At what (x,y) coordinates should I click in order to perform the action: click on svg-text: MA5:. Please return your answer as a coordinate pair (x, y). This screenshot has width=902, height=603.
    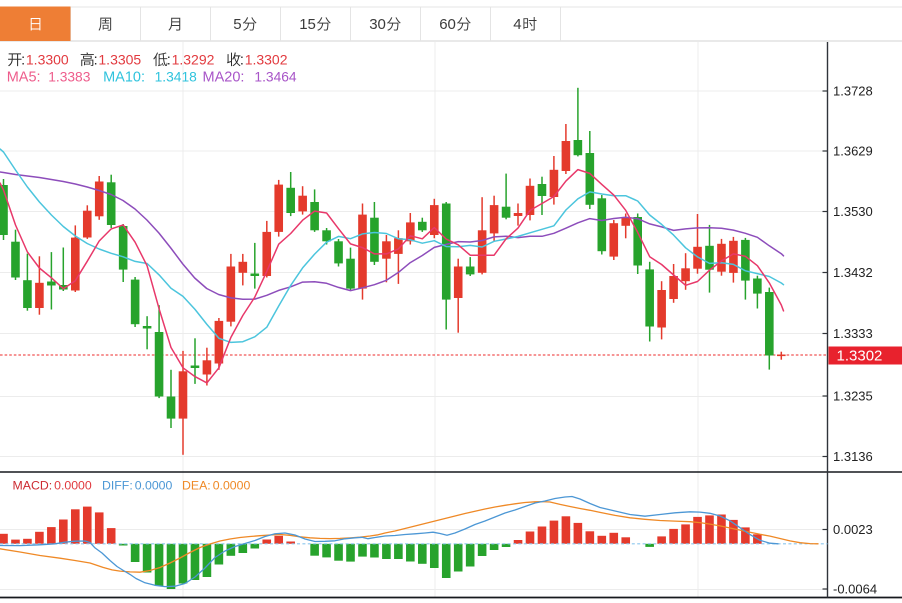
    Looking at the image, I should click on (24, 78).